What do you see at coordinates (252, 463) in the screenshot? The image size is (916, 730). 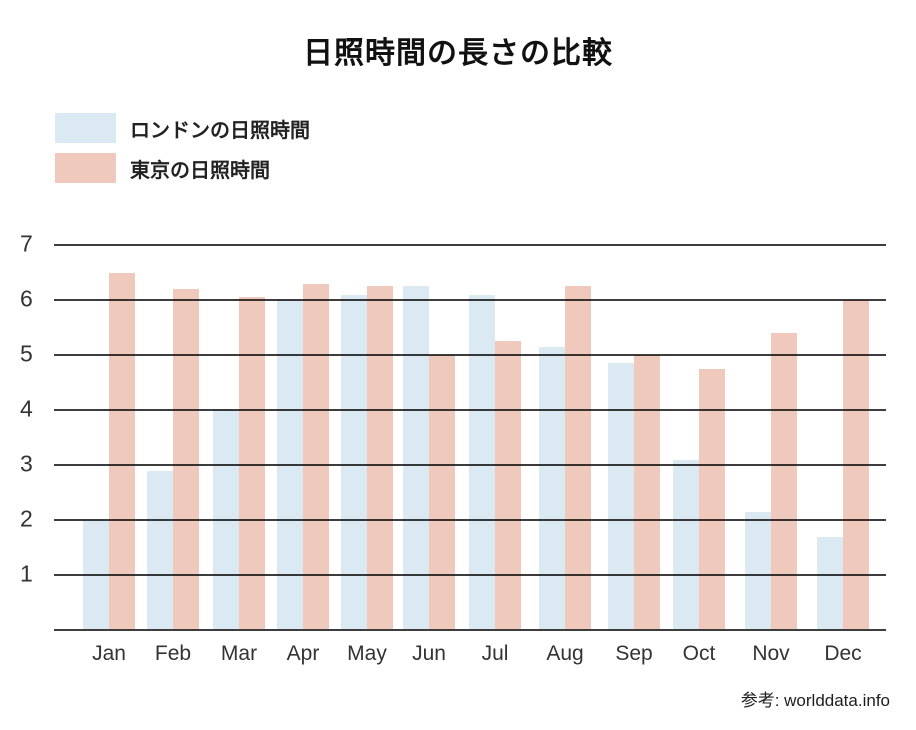 I see `bar-tokyo-mar` at bounding box center [252, 463].